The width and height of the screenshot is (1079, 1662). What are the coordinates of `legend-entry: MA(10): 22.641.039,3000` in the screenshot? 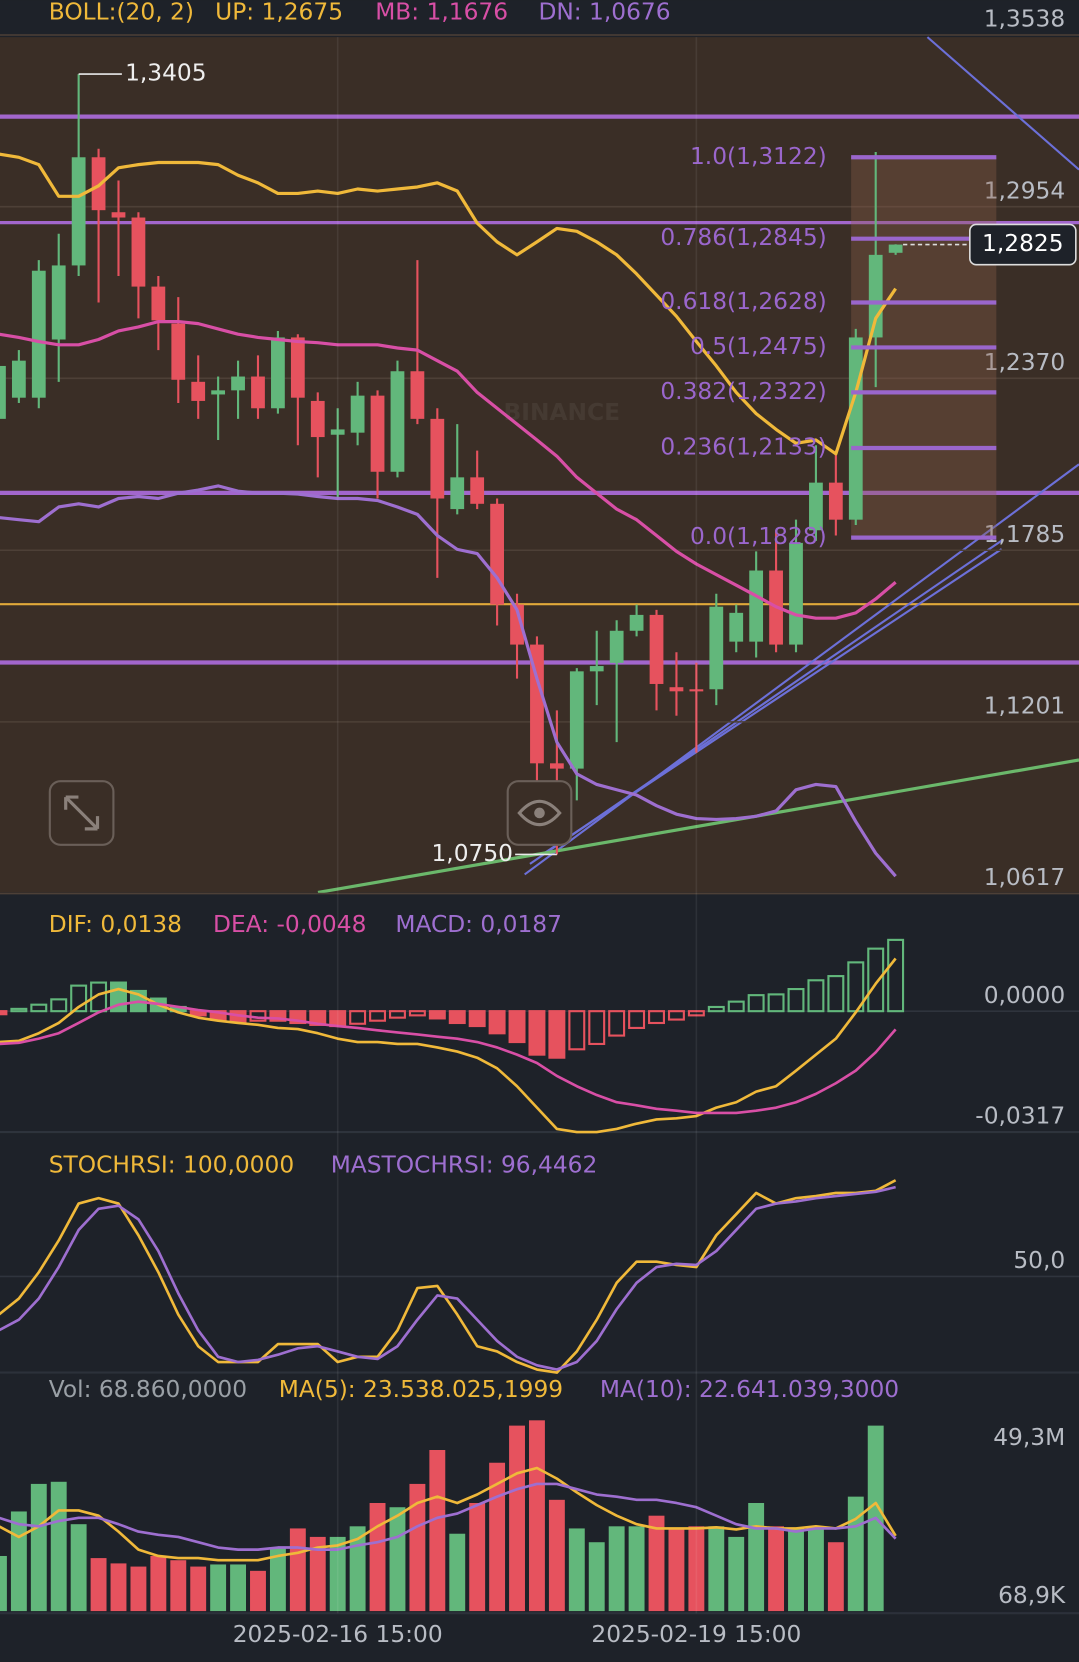 It's located at (749, 1389).